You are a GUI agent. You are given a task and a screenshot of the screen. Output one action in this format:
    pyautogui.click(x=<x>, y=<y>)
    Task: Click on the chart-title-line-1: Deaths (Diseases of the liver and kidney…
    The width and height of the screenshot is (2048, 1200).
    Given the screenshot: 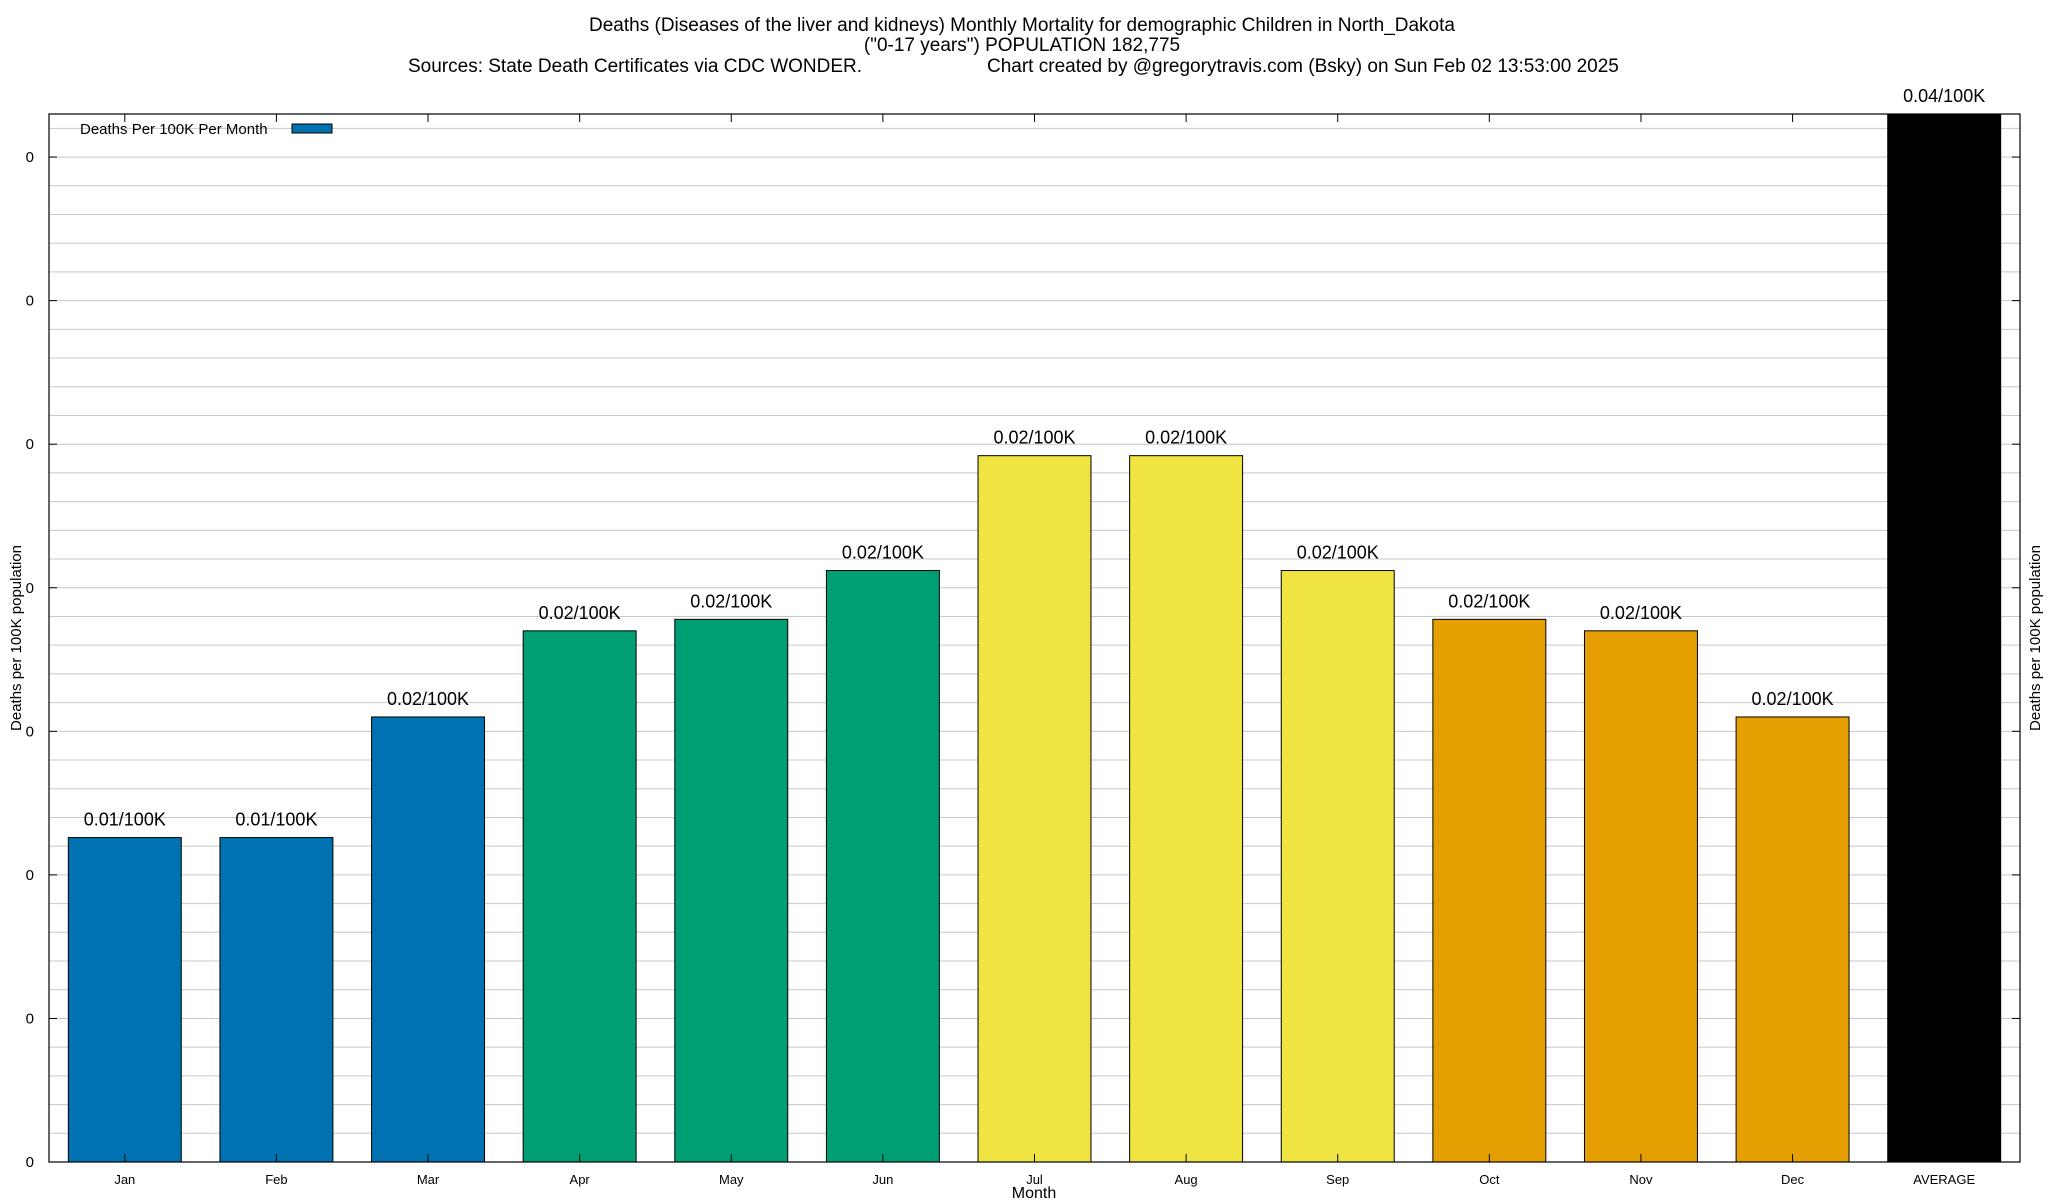 What is the action you would take?
    pyautogui.click(x=1022, y=25)
    